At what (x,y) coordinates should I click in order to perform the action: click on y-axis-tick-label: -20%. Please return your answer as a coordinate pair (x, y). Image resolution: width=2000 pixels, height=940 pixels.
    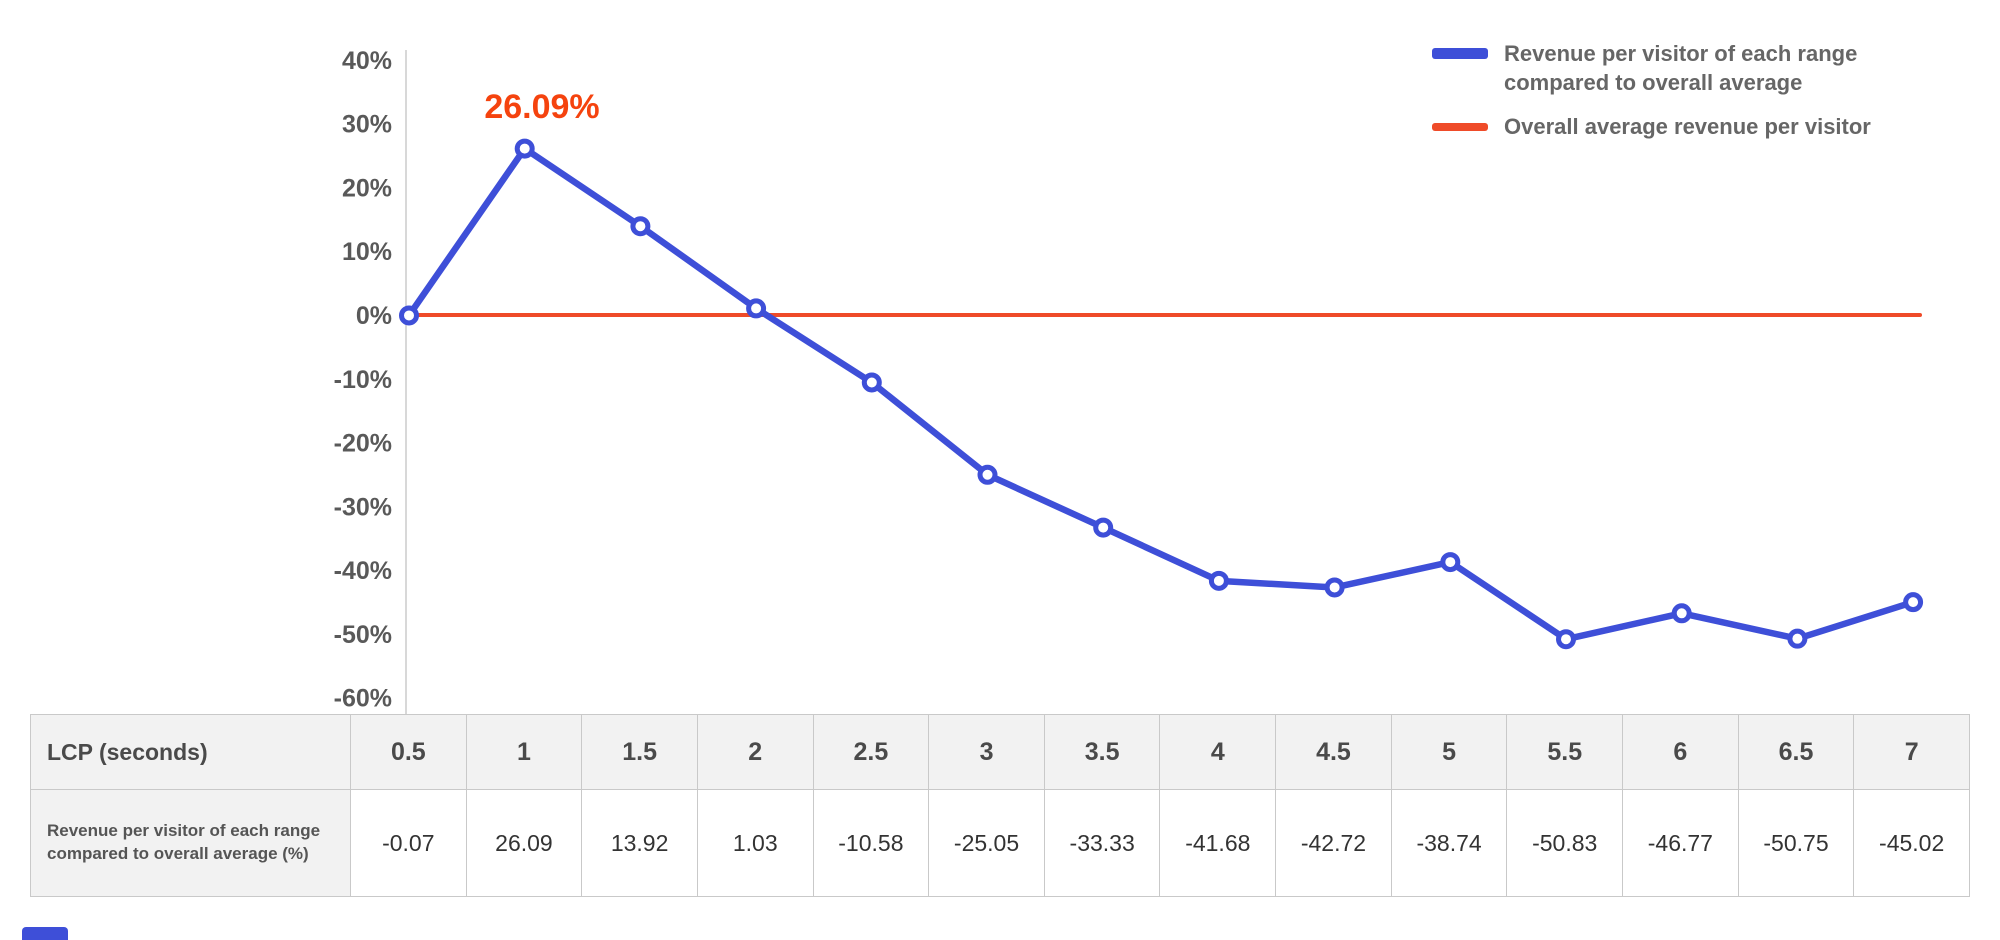
    Looking at the image, I should click on (363, 444).